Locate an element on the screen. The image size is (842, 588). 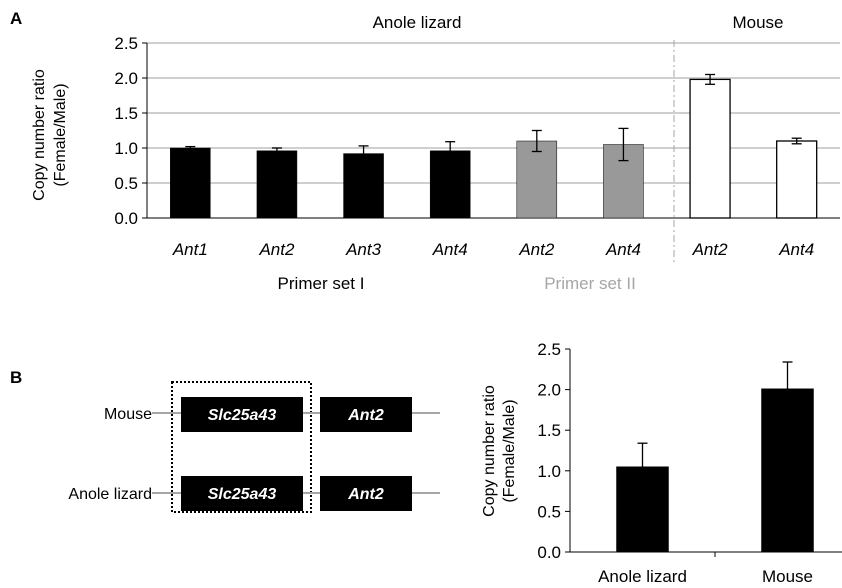
chartA-y-tick-label: 1.5 is located at coordinates (126, 113).